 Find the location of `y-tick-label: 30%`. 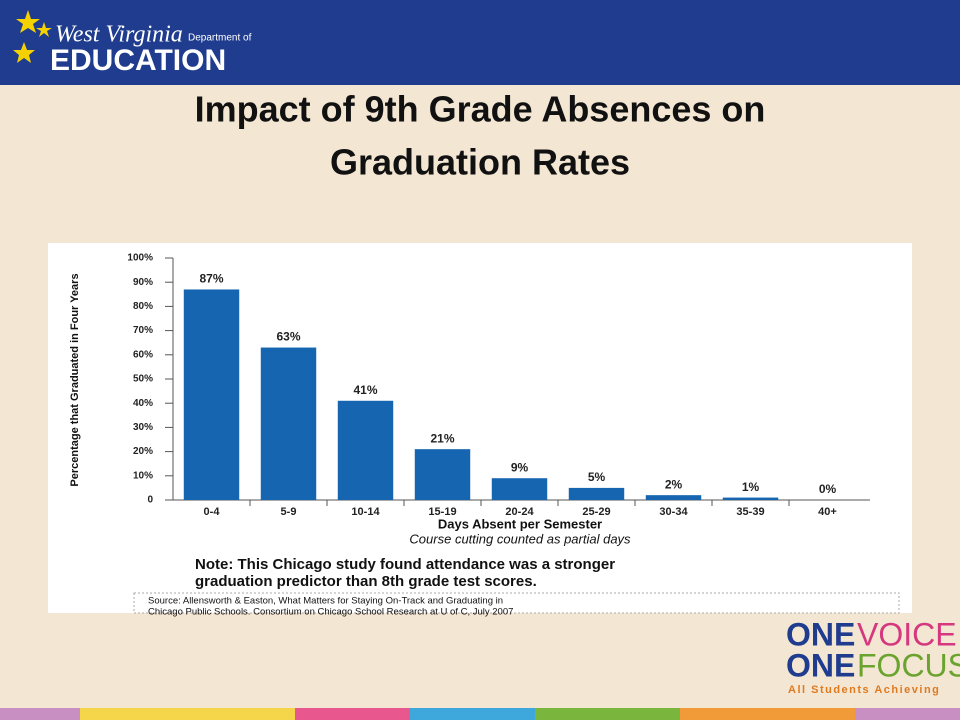

y-tick-label: 30% is located at coordinates (143, 427).